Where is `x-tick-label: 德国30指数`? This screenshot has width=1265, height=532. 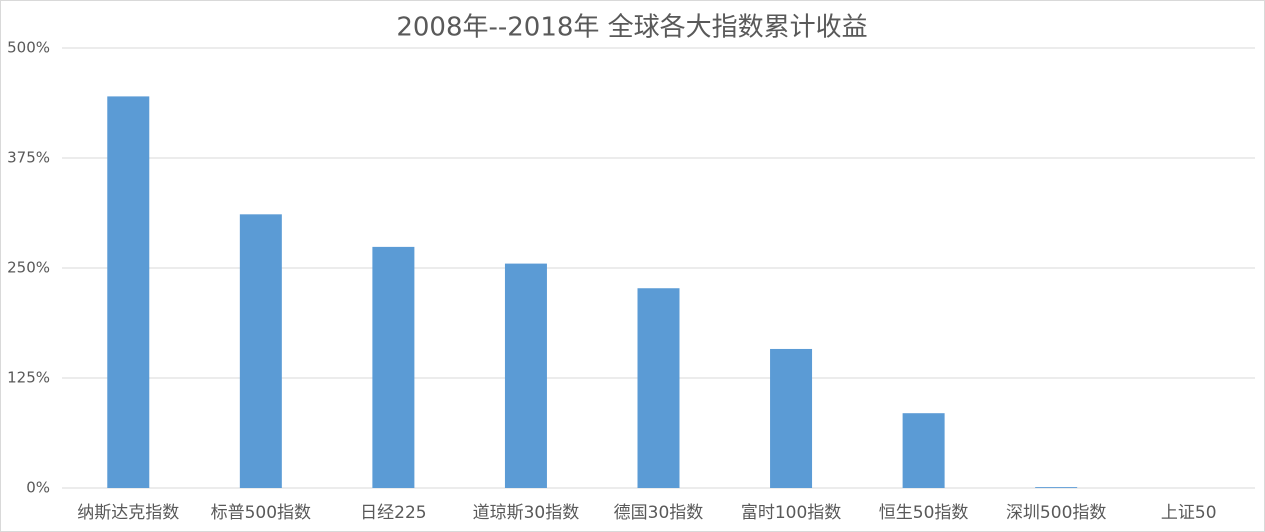
x-tick-label: 德国30指数 is located at coordinates (659, 513).